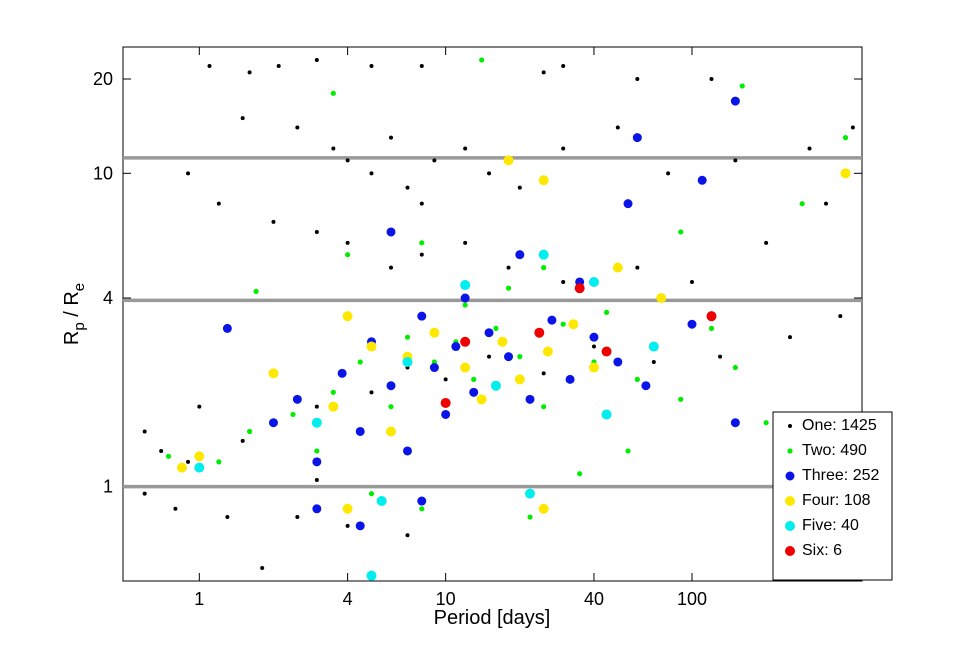 This screenshot has width=954, height=653. I want to click on y-label-part: / R, so click(72, 306).